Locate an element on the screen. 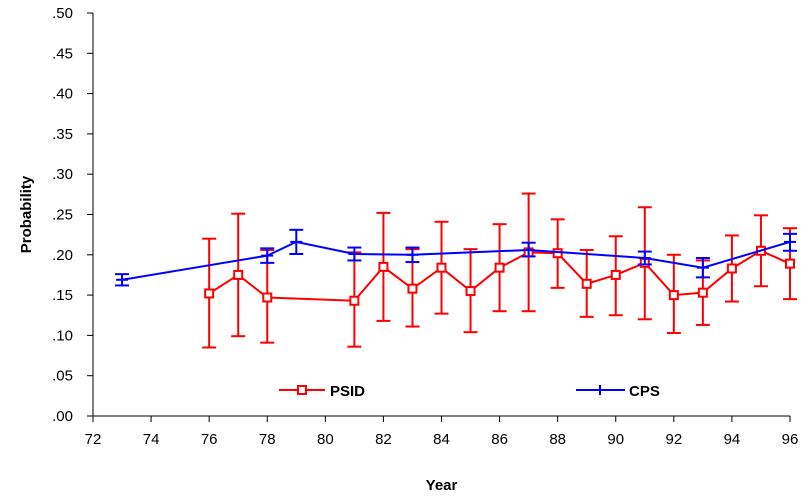 Image resolution: width=809 pixels, height=498 pixels. x-tick-label: 78 is located at coordinates (267, 439).